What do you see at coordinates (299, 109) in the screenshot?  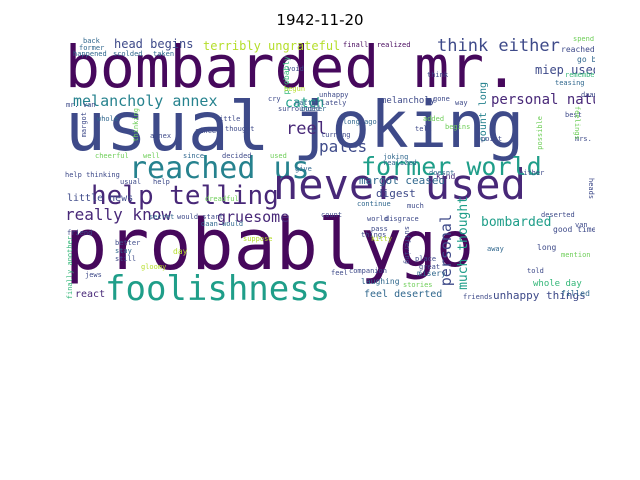 I see `cloud-word: surrounded` at bounding box center [299, 109].